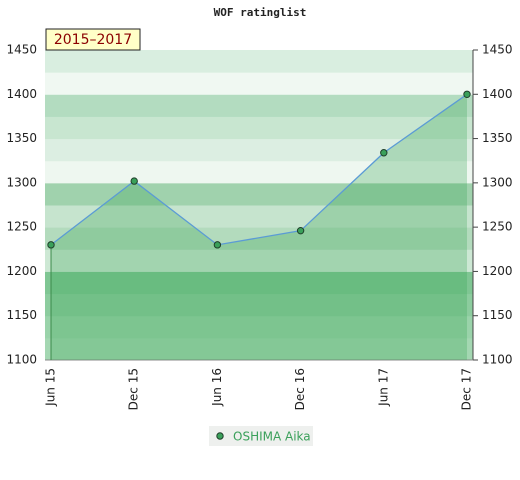 The width and height of the screenshot is (520, 480). Describe the element at coordinates (497, 271) in the screenshot. I see `y2-tick-label: 1200` at that location.